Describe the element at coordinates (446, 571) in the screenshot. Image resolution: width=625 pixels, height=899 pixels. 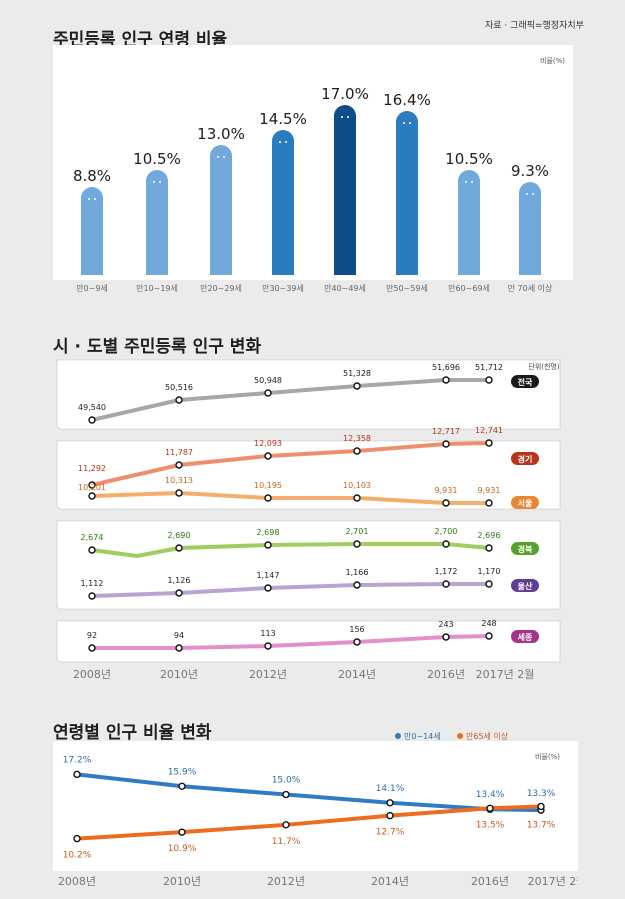
I see `data-label: 1,172` at that location.